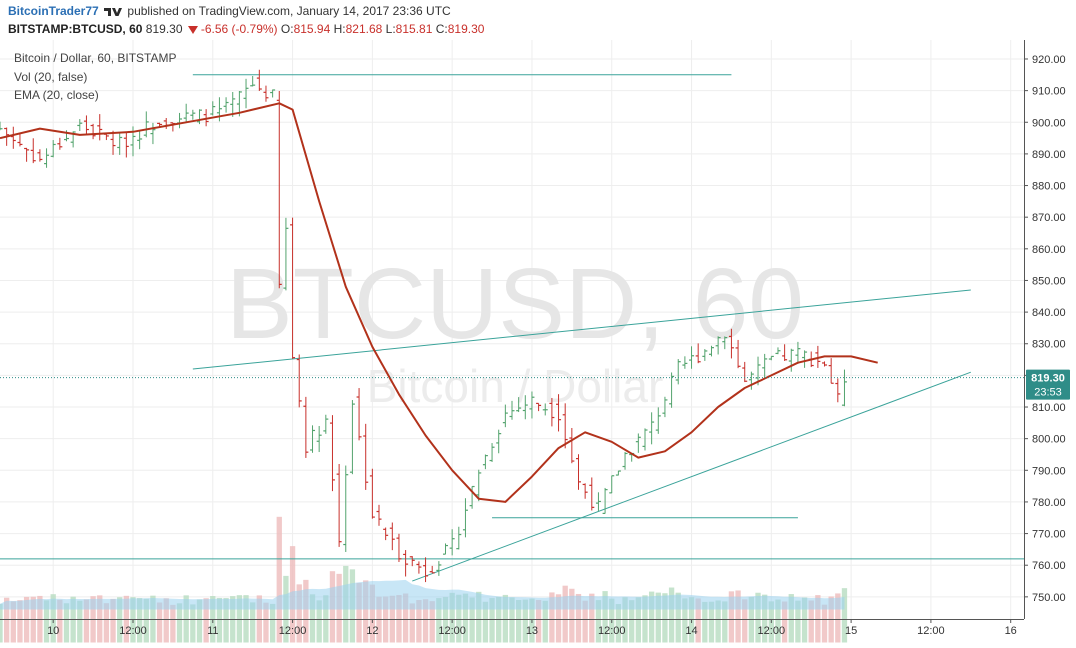 The width and height of the screenshot is (1076, 648). I want to click on price-axis-label: 830.00, so click(1049, 345).